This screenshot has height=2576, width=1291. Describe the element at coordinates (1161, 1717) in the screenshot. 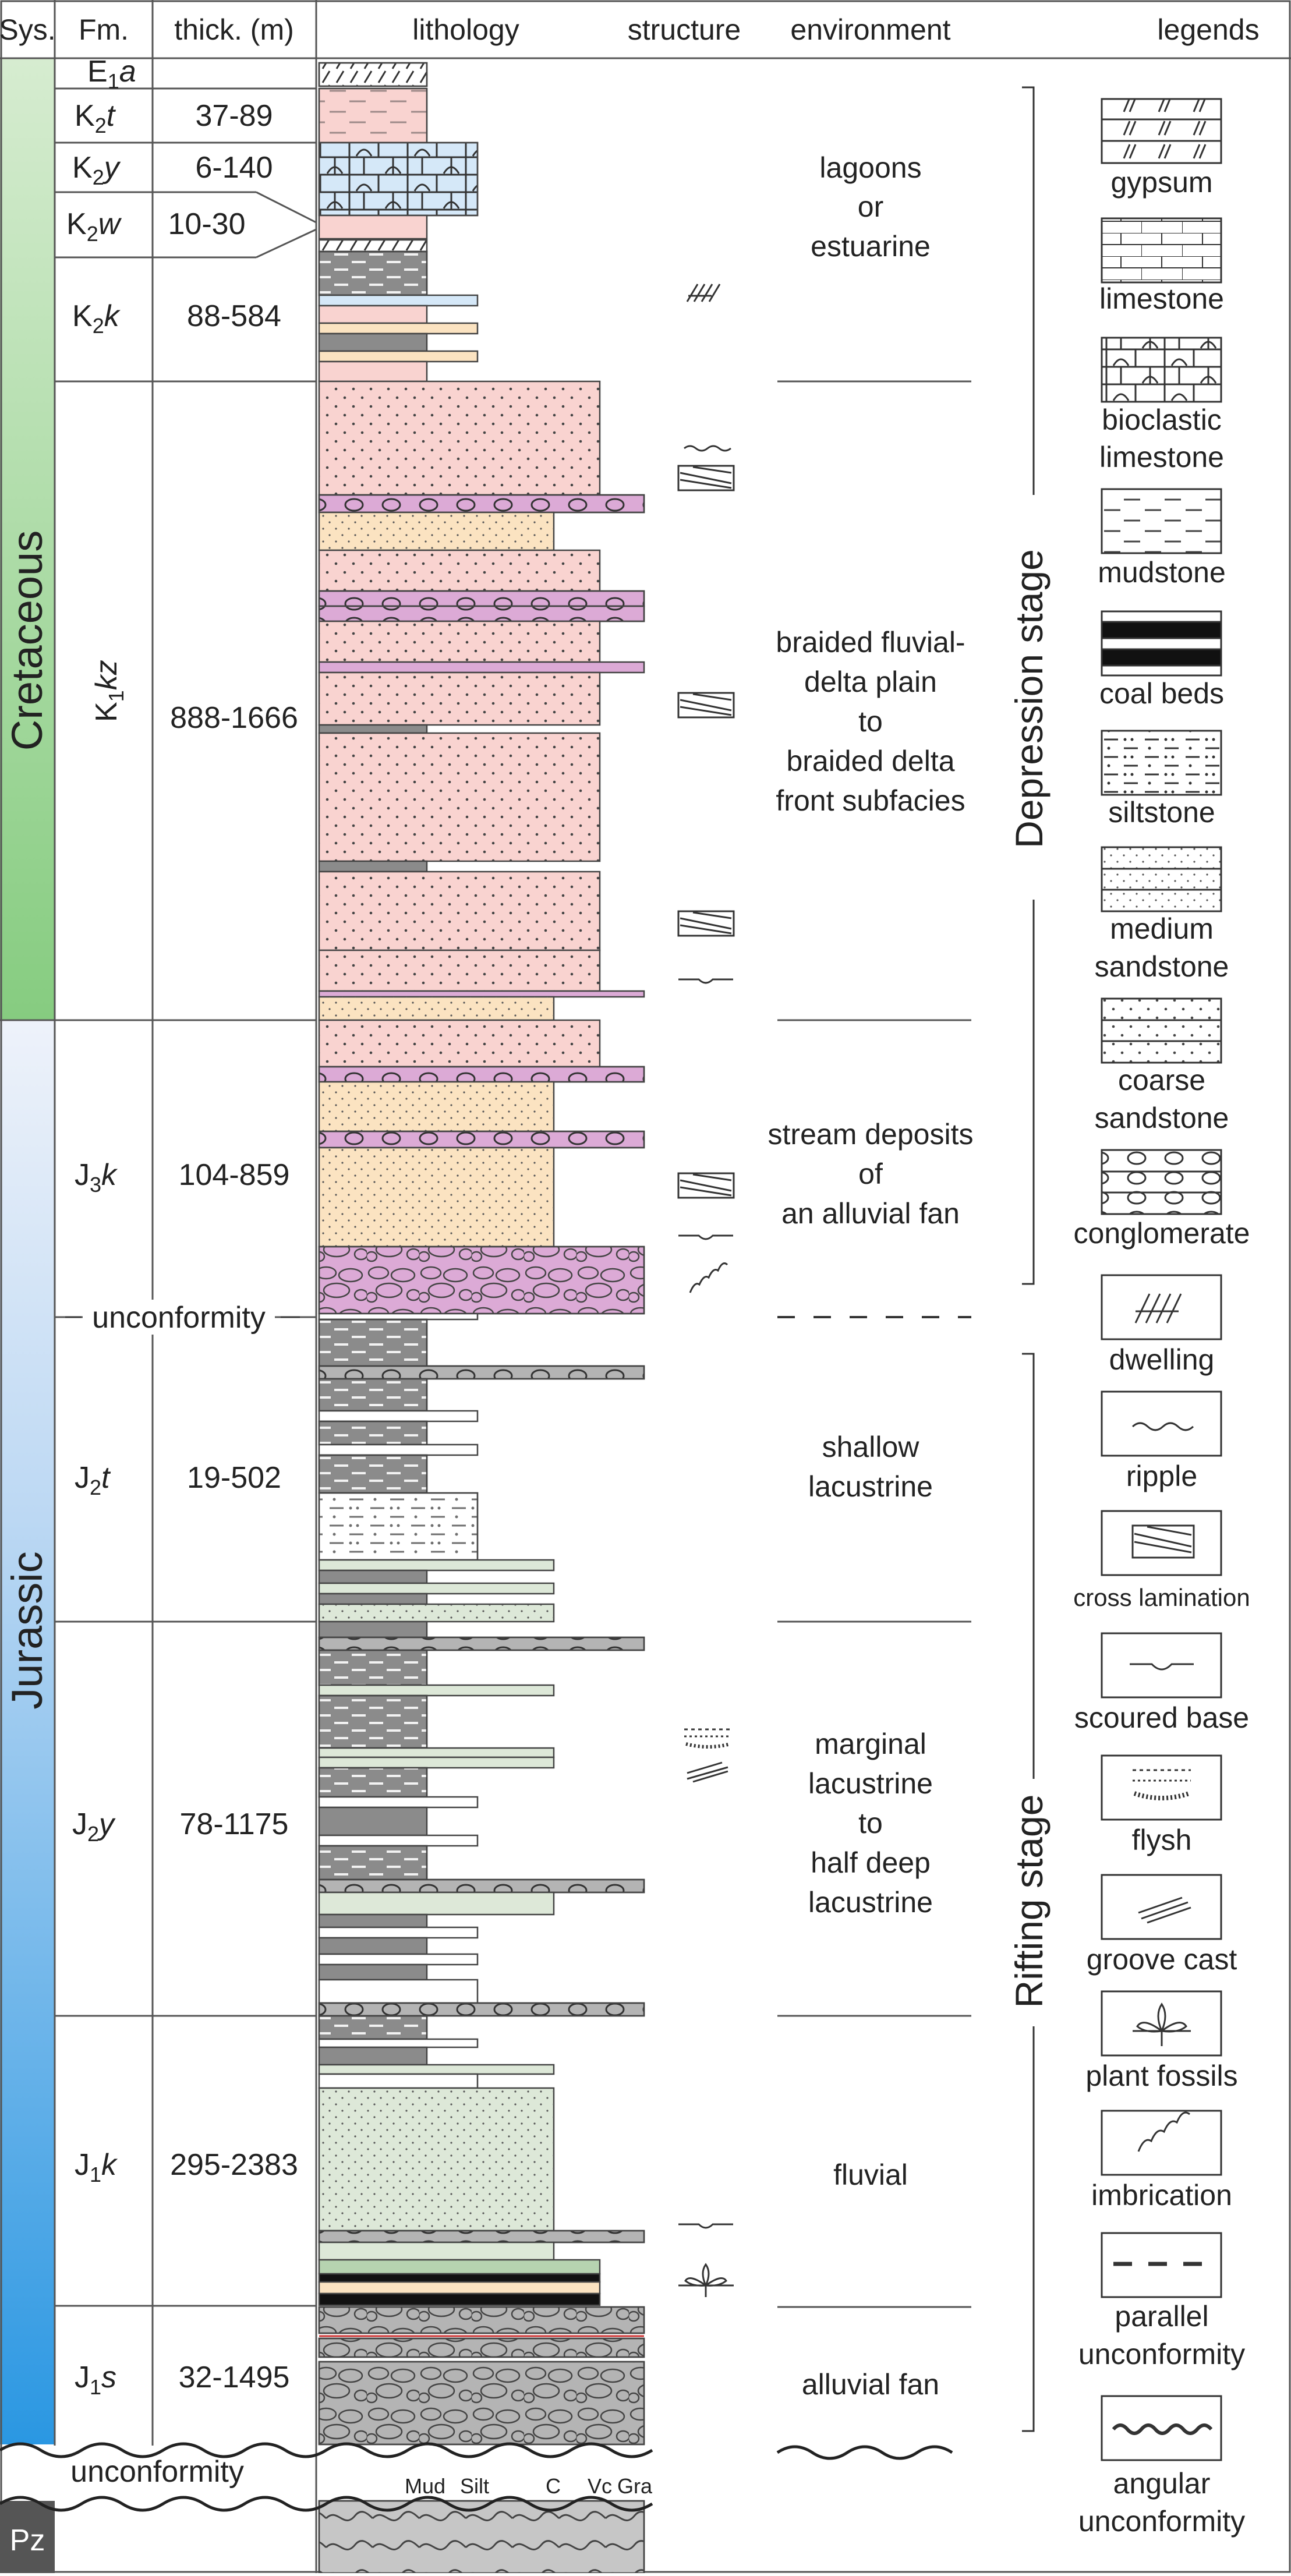

I see `svg-text: scoured base` at that location.